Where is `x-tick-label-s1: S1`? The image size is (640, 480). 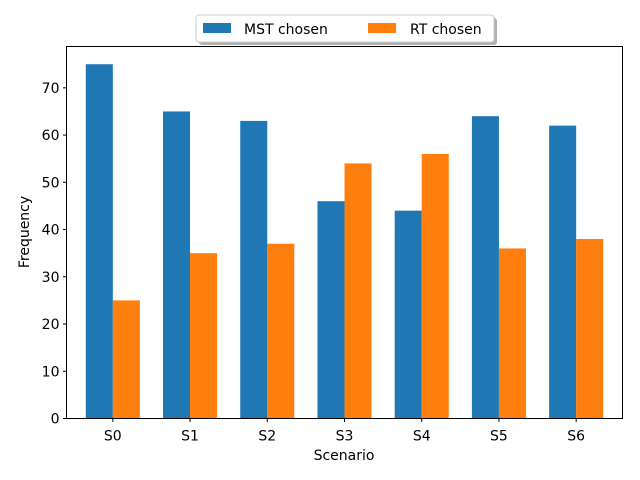
x-tick-label-s1: S1 is located at coordinates (190, 437).